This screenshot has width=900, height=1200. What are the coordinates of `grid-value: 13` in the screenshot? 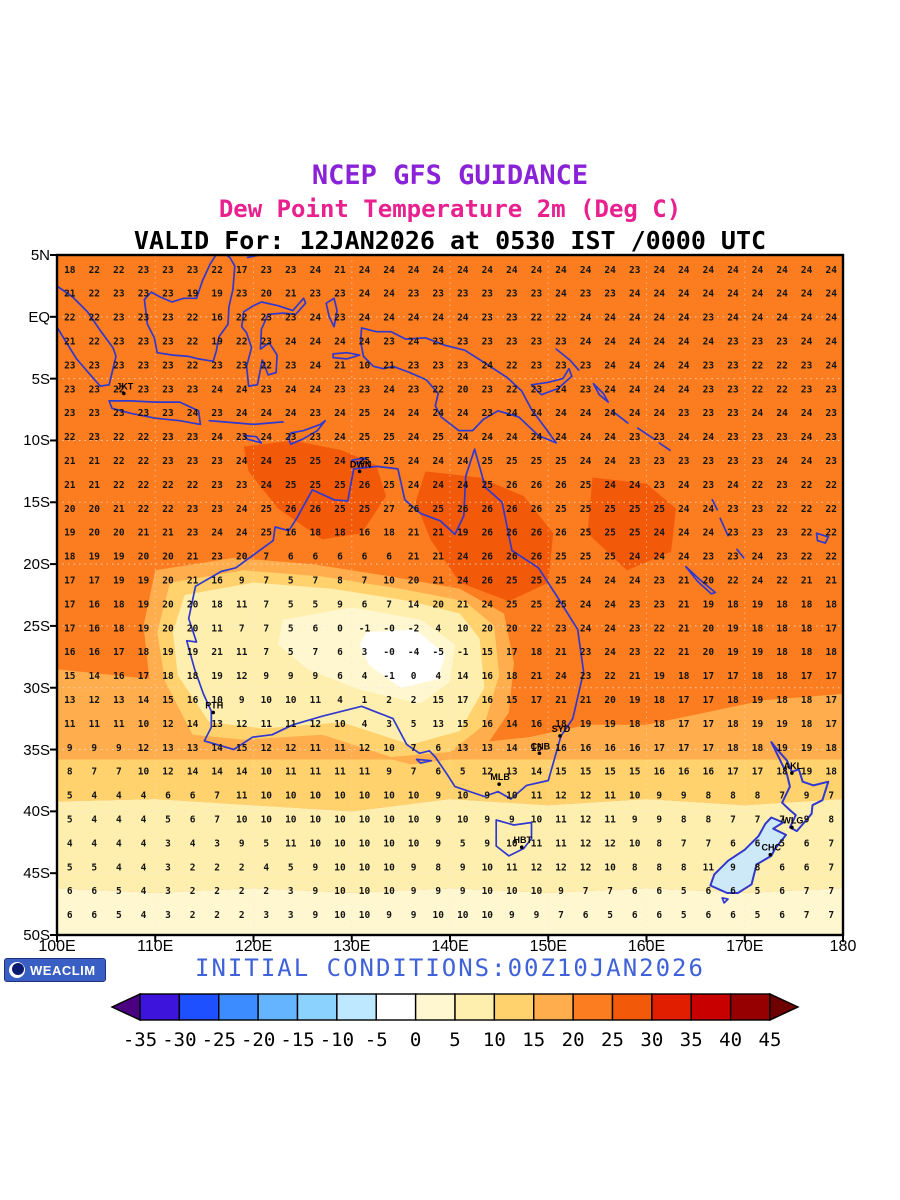 It's located at (488, 748).